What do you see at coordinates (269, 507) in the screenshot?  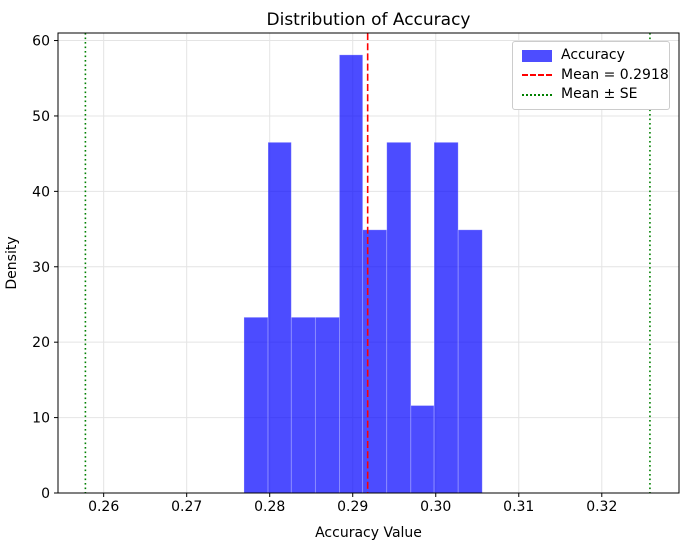 I see `x-tick-label: 0.28` at bounding box center [269, 507].